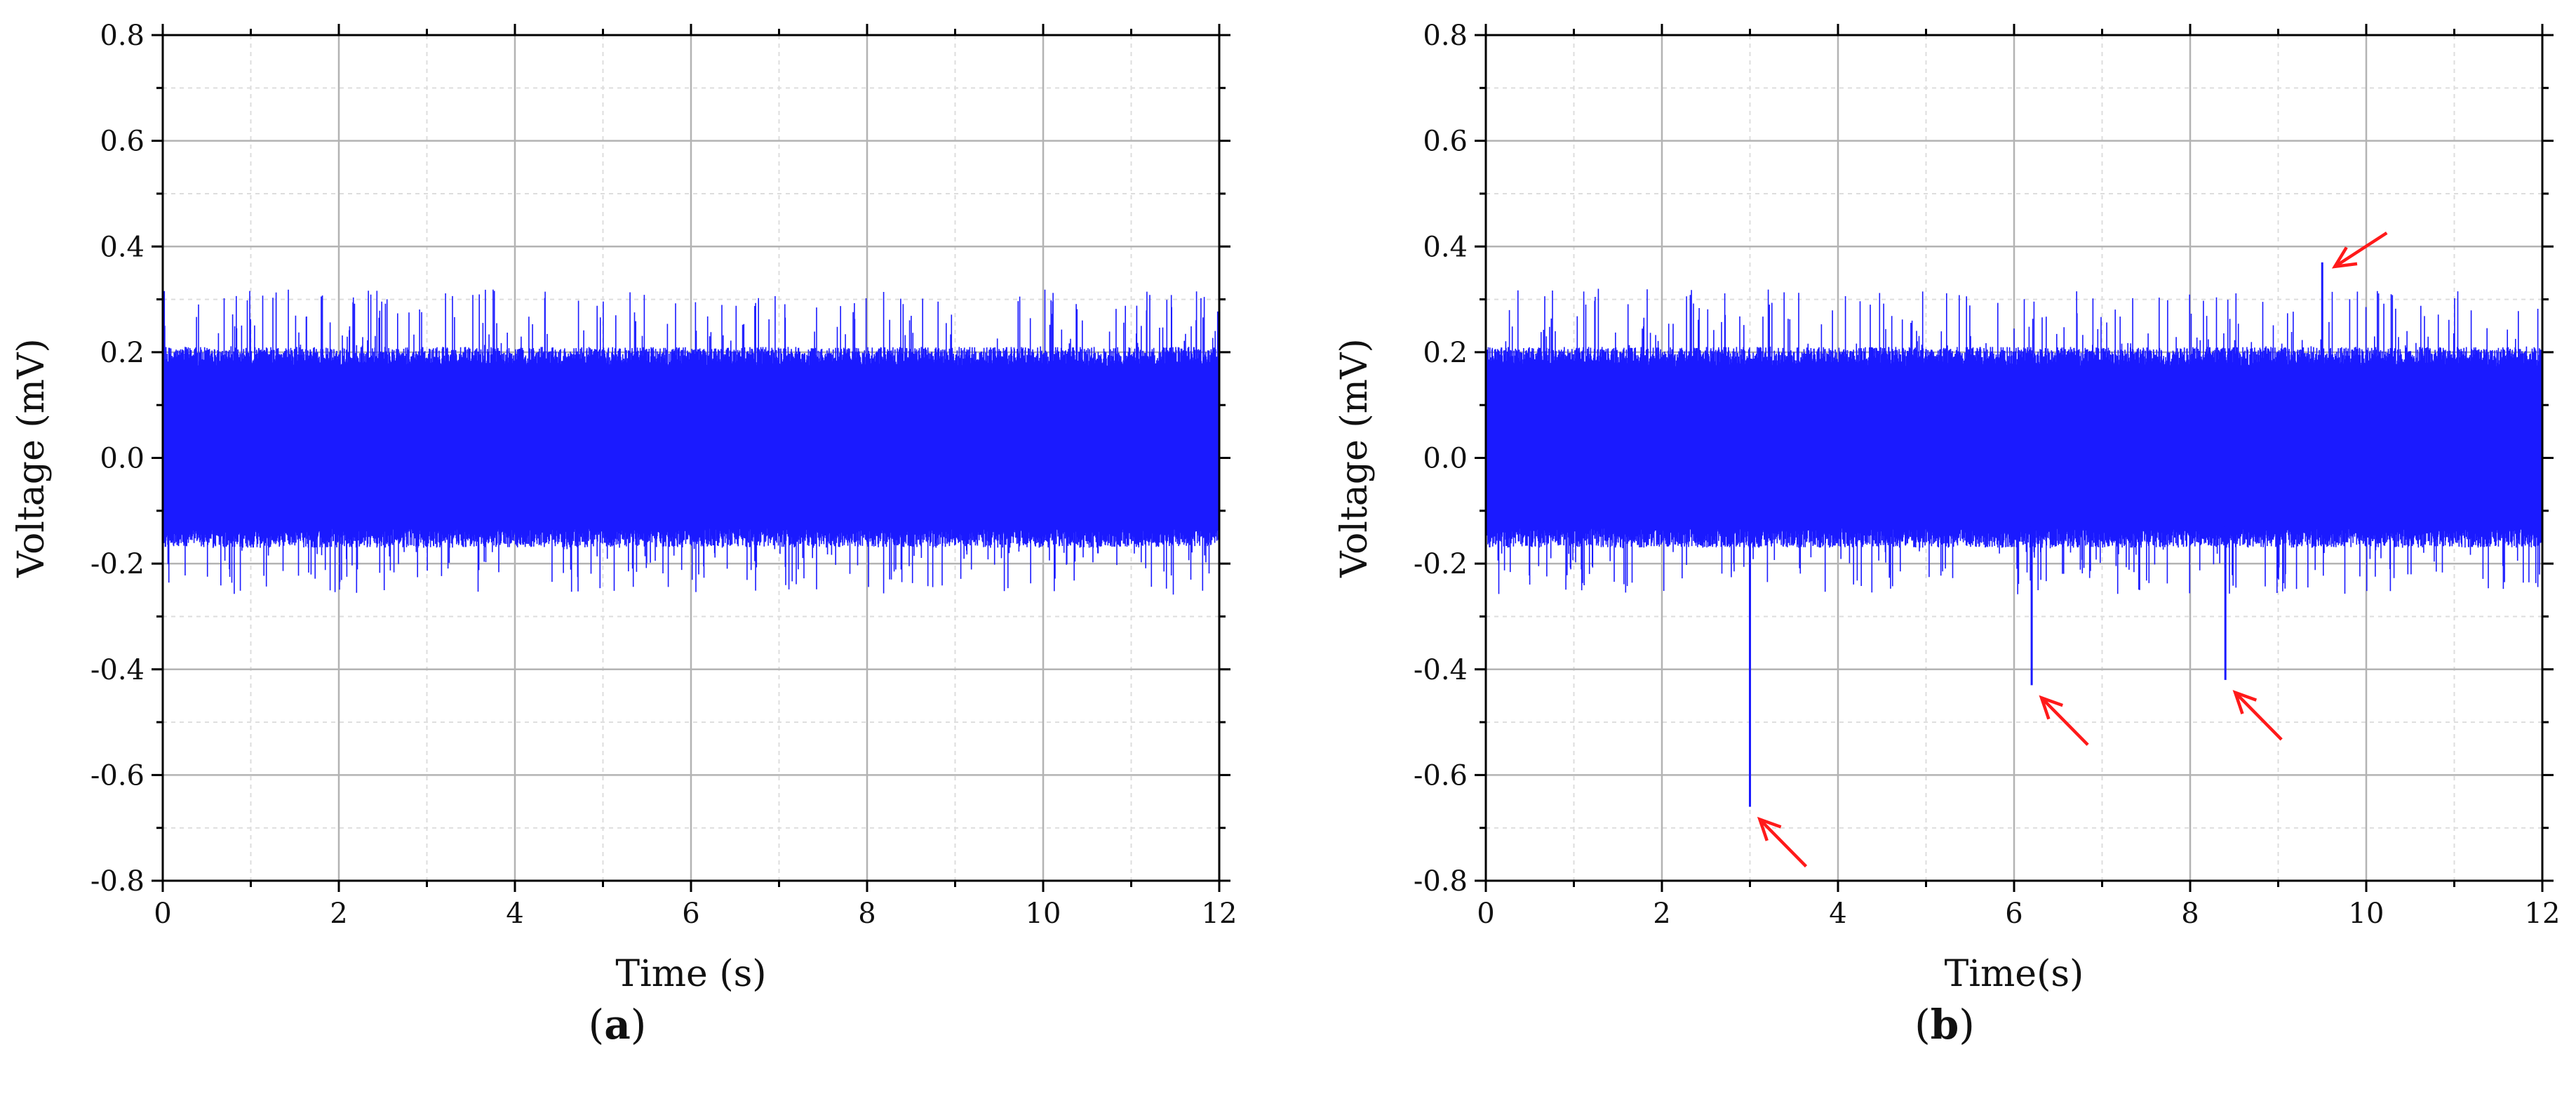 This screenshot has width=2576, height=1106. What do you see at coordinates (690, 974) in the screenshot?
I see `x-axis-label: Time (s)` at bounding box center [690, 974].